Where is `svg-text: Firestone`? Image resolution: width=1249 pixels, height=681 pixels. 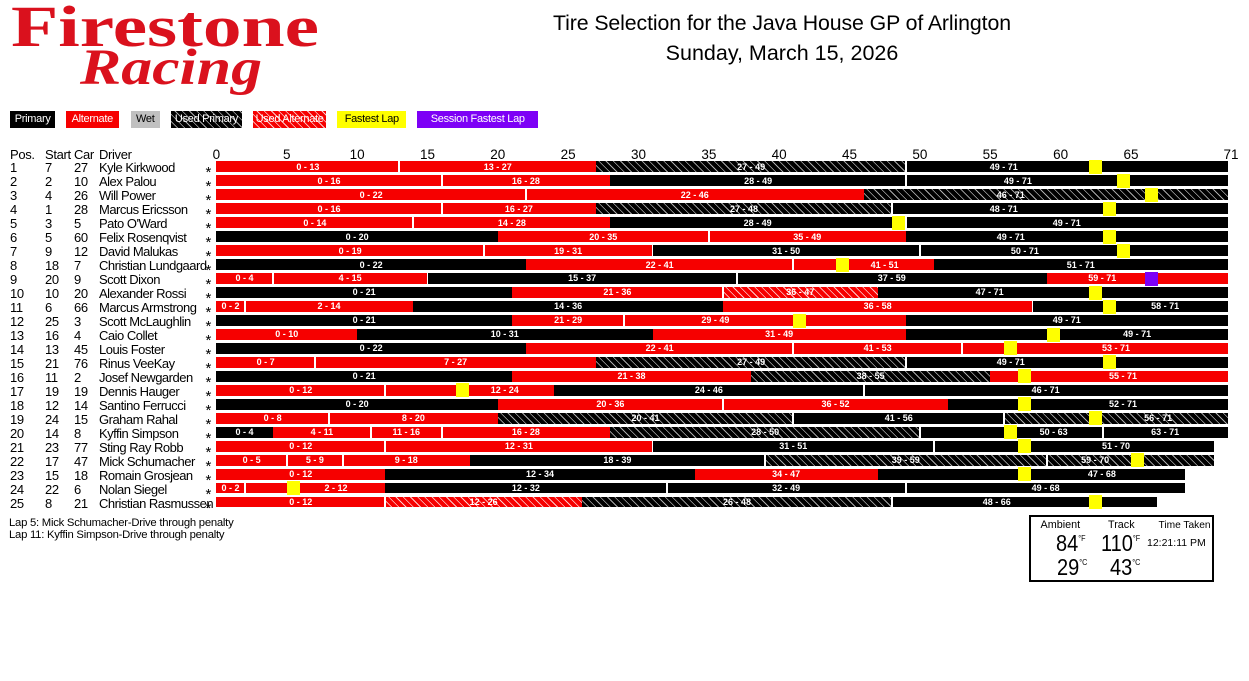
svg-text: Firestone is located at coordinates (165, 29).